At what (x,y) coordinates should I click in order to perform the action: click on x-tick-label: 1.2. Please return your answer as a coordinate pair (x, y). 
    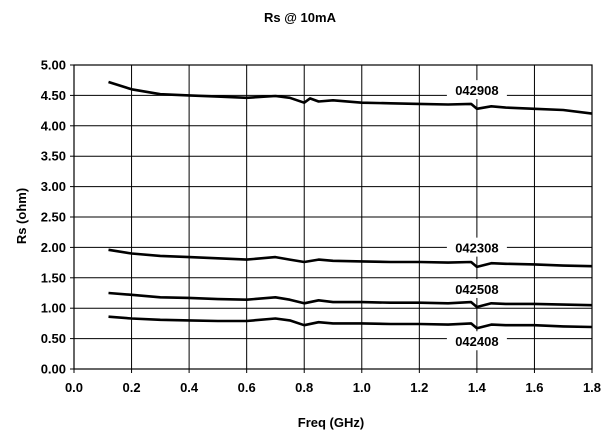
    Looking at the image, I should click on (419, 387).